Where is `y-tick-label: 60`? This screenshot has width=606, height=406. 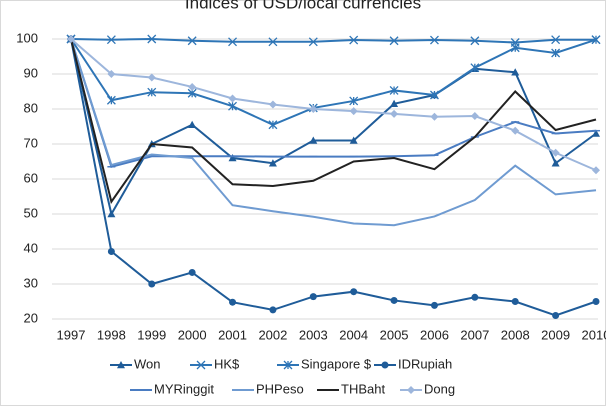
y-tick-label: 60 is located at coordinates (31, 177).